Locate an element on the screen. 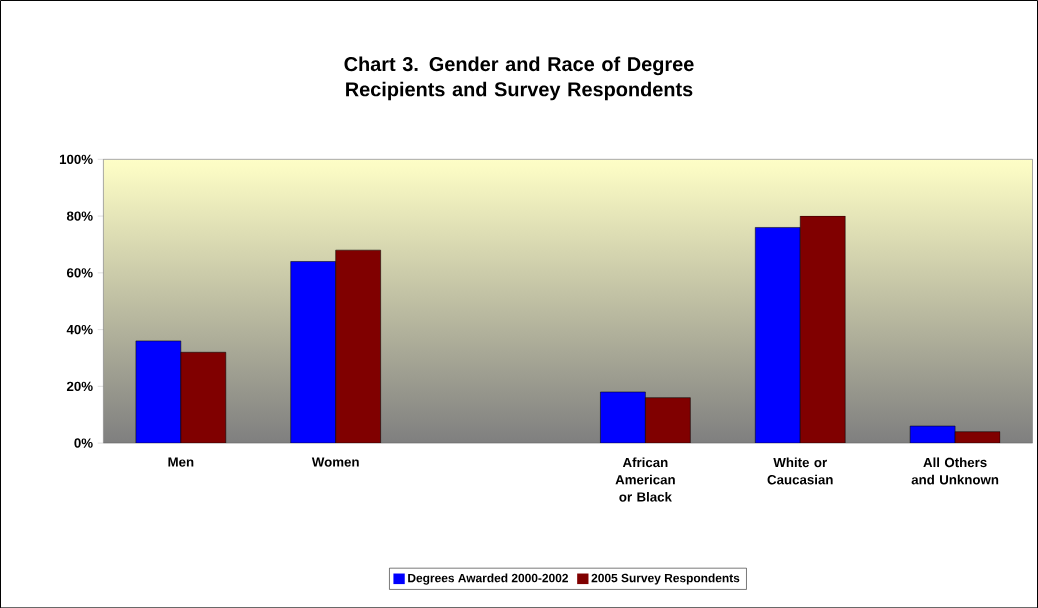 The width and height of the screenshot is (1038, 608). chart-title: Chart 3. Gender and Race of Degree Recipients and Survey Respondents is located at coordinates (519, 78).